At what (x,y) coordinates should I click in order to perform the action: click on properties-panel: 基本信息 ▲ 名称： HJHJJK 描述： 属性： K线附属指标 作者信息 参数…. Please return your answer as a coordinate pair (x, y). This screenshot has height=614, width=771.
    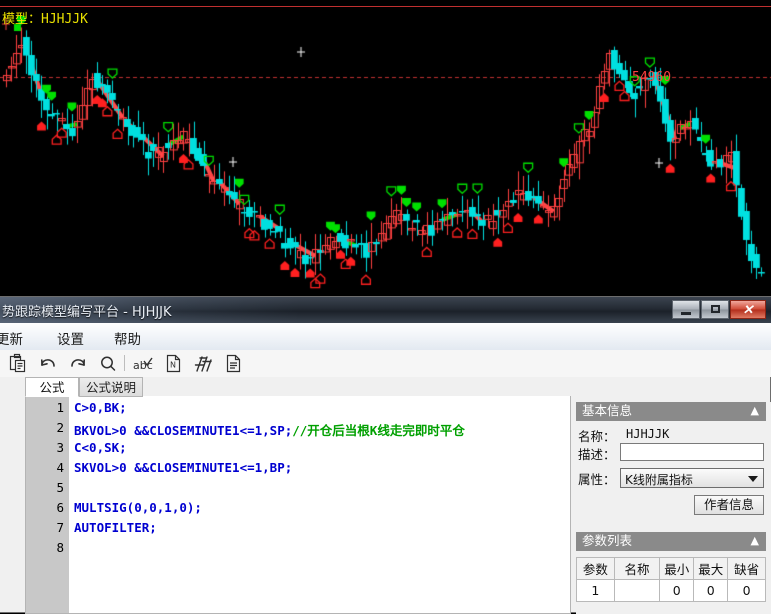
    Looking at the image, I should click on (673, 508).